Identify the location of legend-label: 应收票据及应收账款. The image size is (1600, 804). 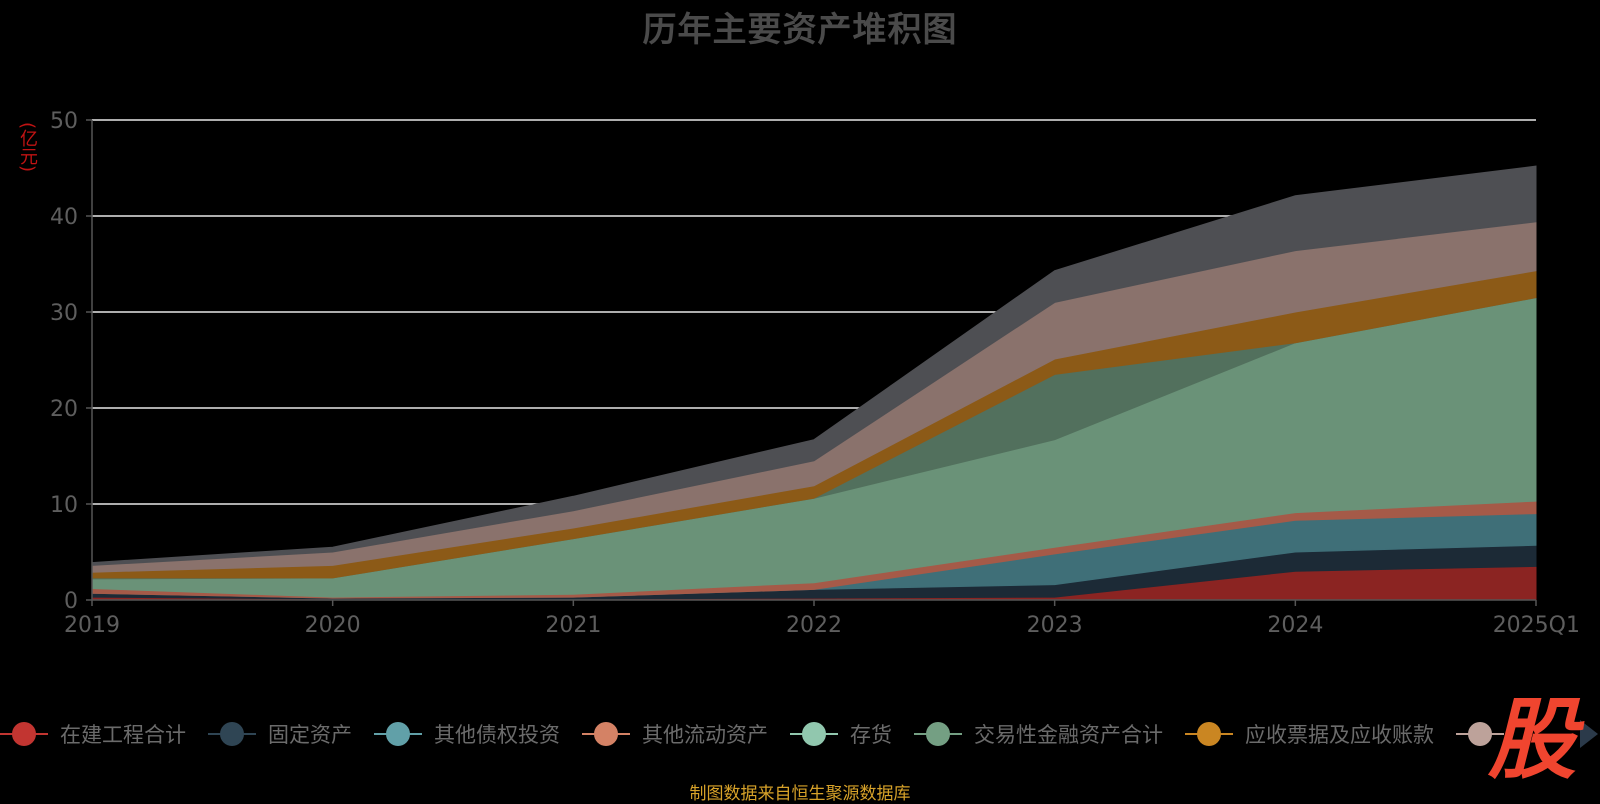
(1339, 735).